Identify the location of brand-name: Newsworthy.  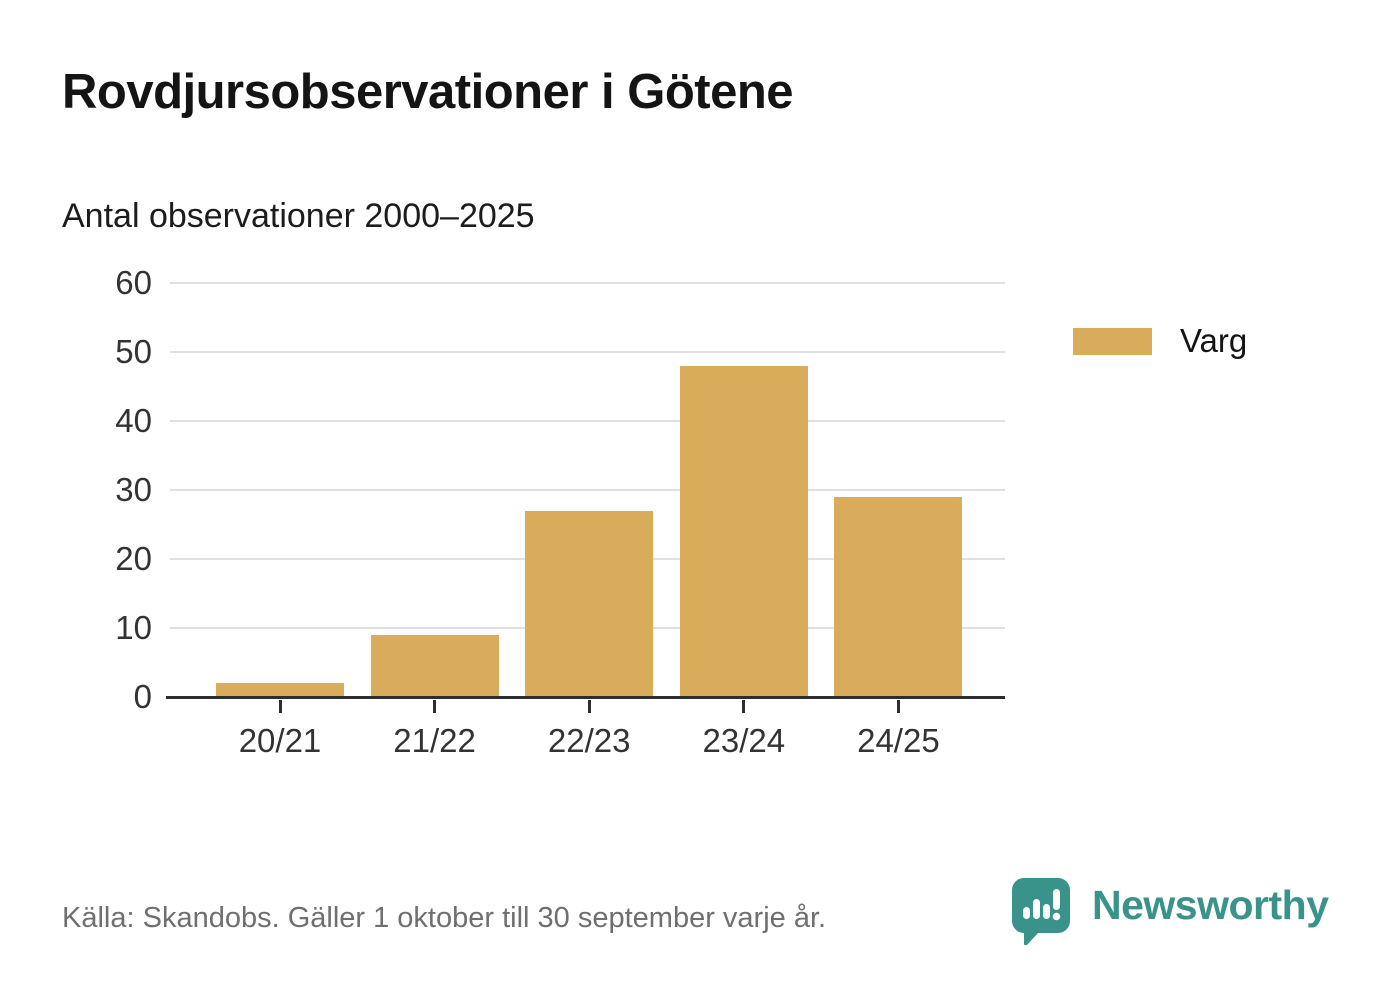
(1210, 905).